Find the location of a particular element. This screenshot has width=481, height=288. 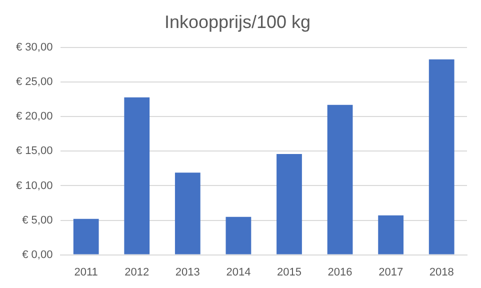

x-tick-label: 2012 is located at coordinates (137, 272).